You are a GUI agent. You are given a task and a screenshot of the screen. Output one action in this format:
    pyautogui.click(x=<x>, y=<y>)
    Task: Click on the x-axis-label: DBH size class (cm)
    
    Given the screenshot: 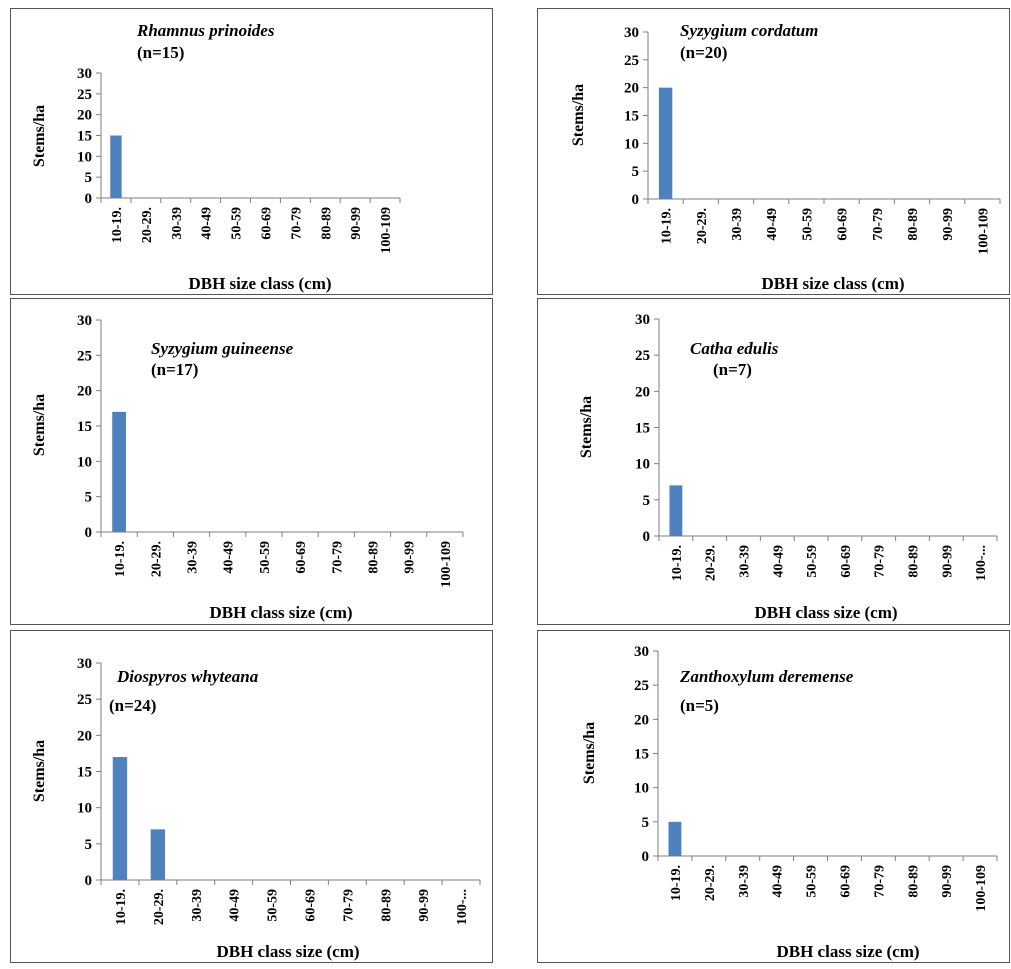 What is the action you would take?
    pyautogui.click(x=259, y=283)
    